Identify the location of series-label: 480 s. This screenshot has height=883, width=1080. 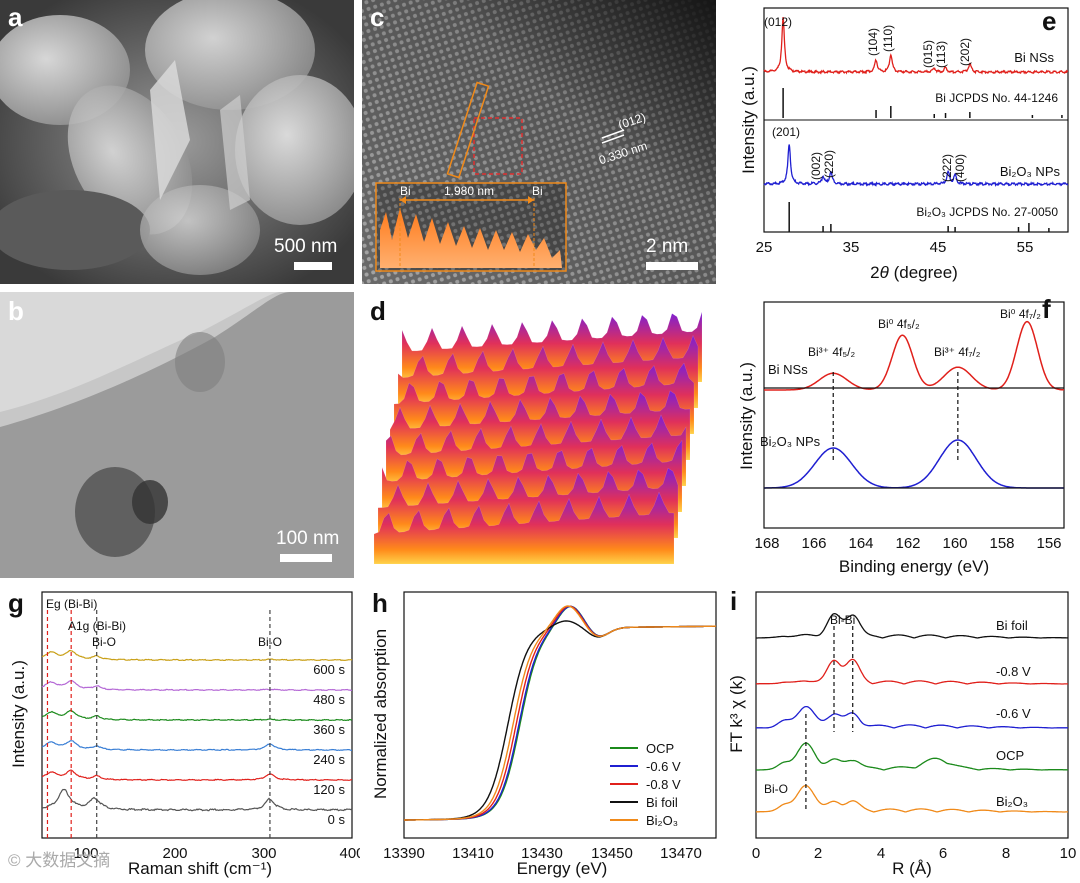
(329, 699).